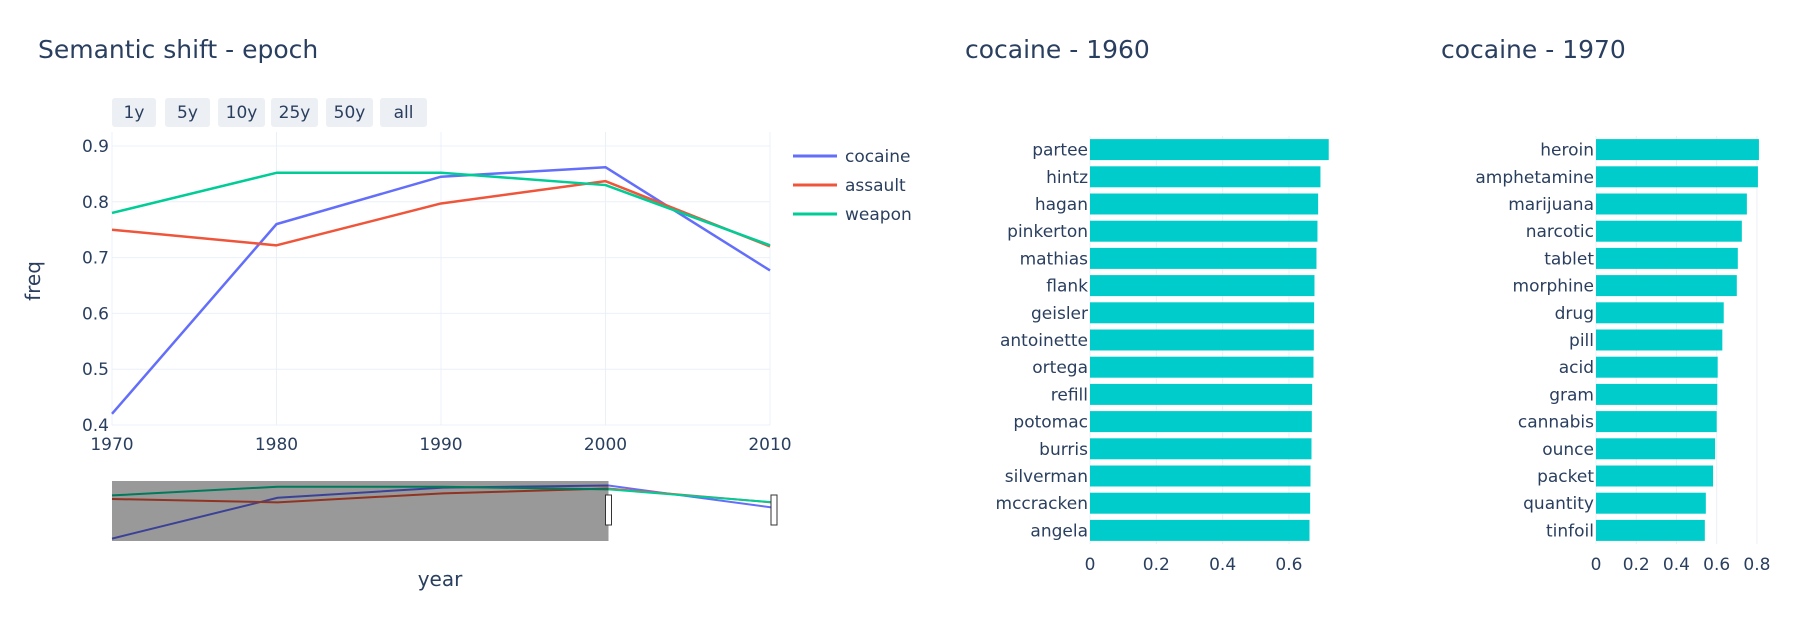 The width and height of the screenshot is (1814, 621). What do you see at coordinates (1059, 314) in the screenshot?
I see `bar-category-label: geisler` at bounding box center [1059, 314].